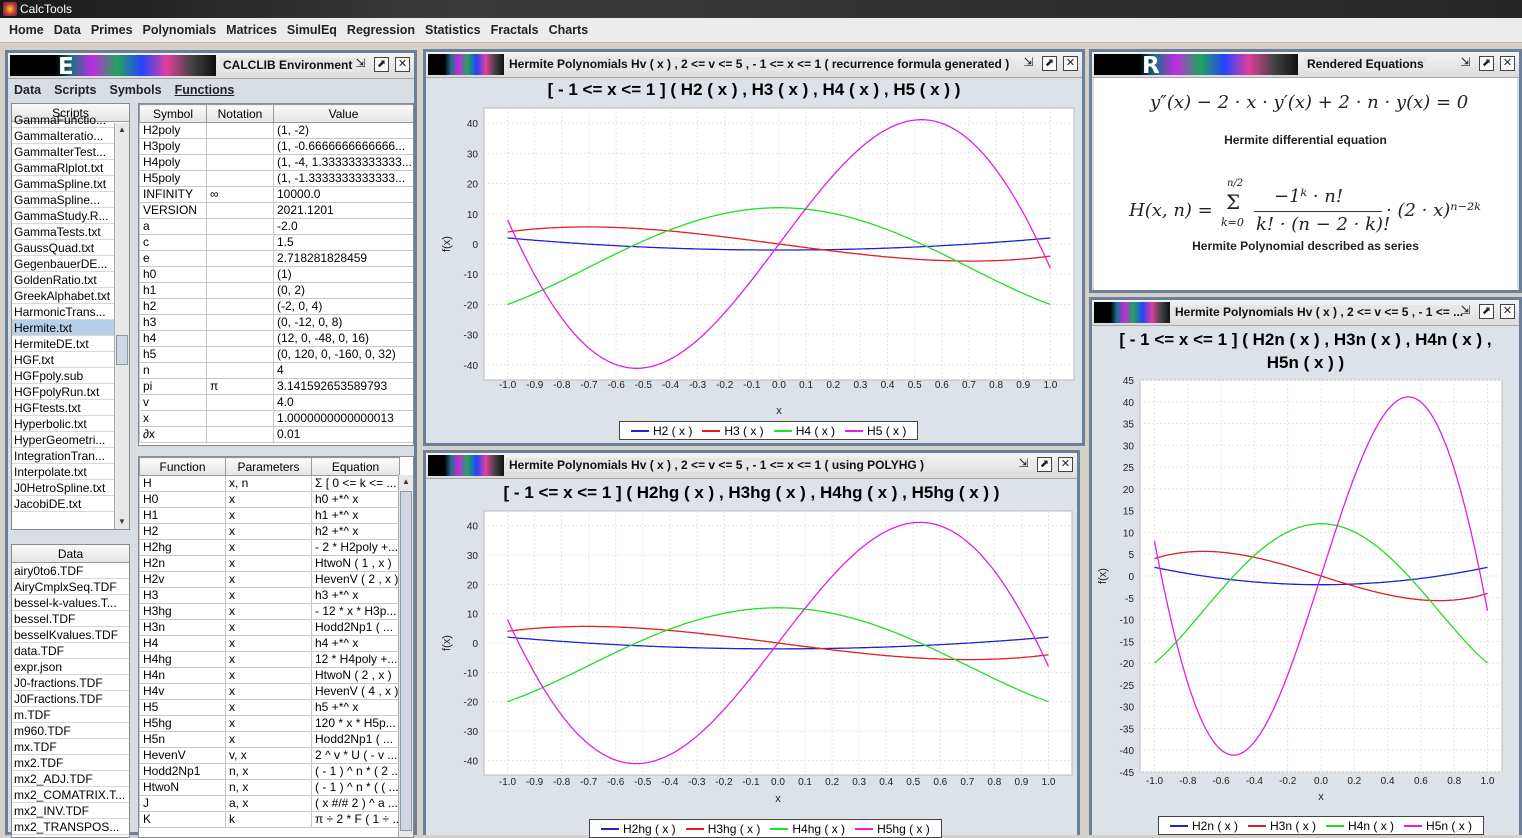  Describe the element at coordinates (70, 811) in the screenshot. I see `data-file-item: mx2_INV.TDF` at that location.